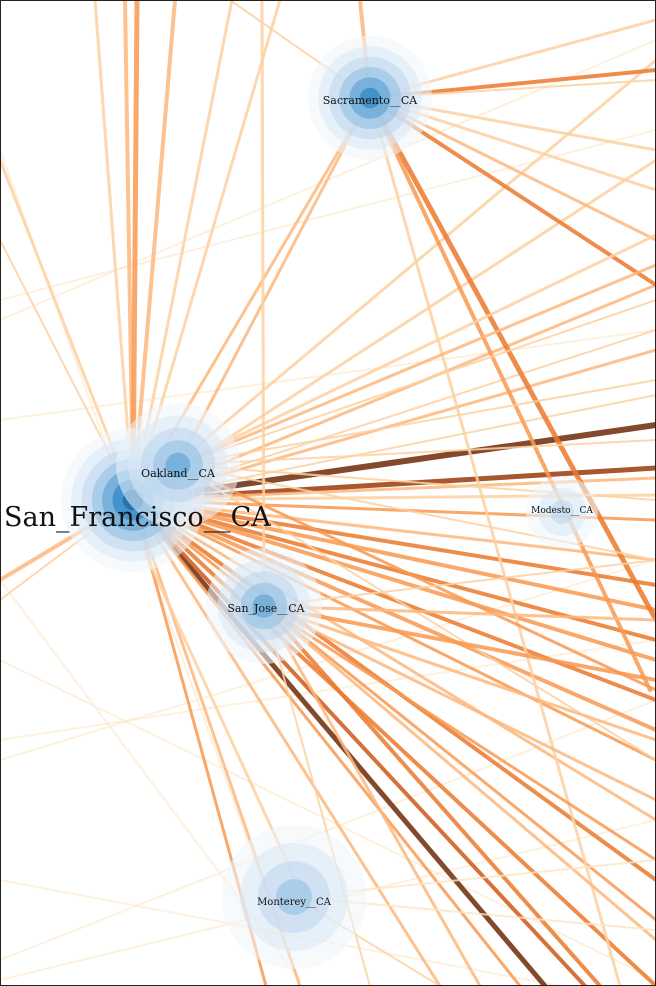 The width and height of the screenshot is (656, 986). Describe the element at coordinates (212, 698) in the screenshot. I see `monterey-flow-line` at that location.